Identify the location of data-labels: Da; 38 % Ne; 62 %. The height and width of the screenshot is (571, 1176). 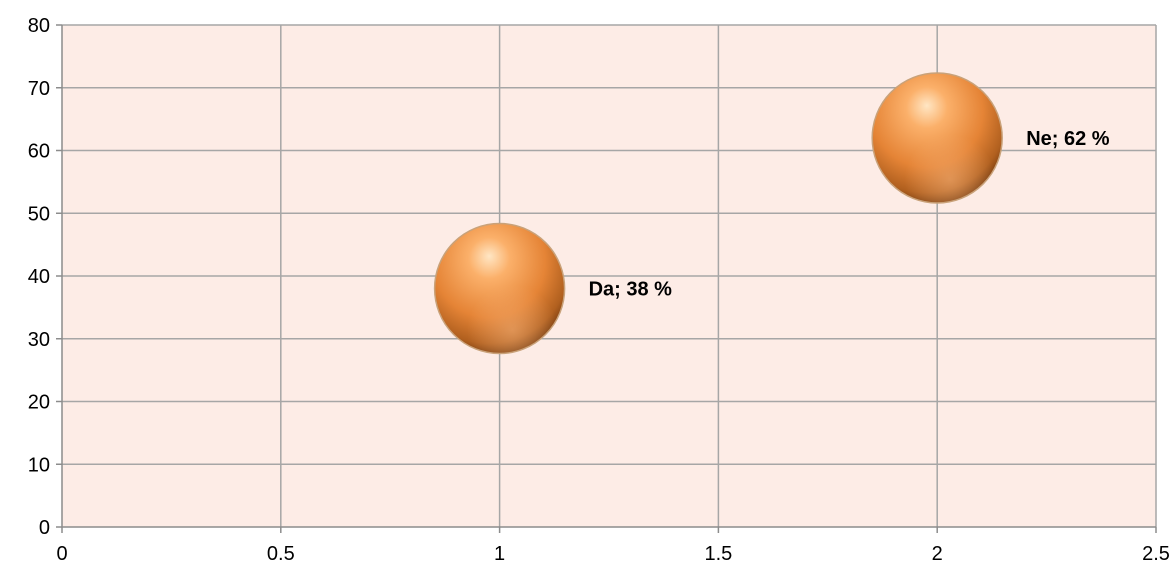
(849, 214).